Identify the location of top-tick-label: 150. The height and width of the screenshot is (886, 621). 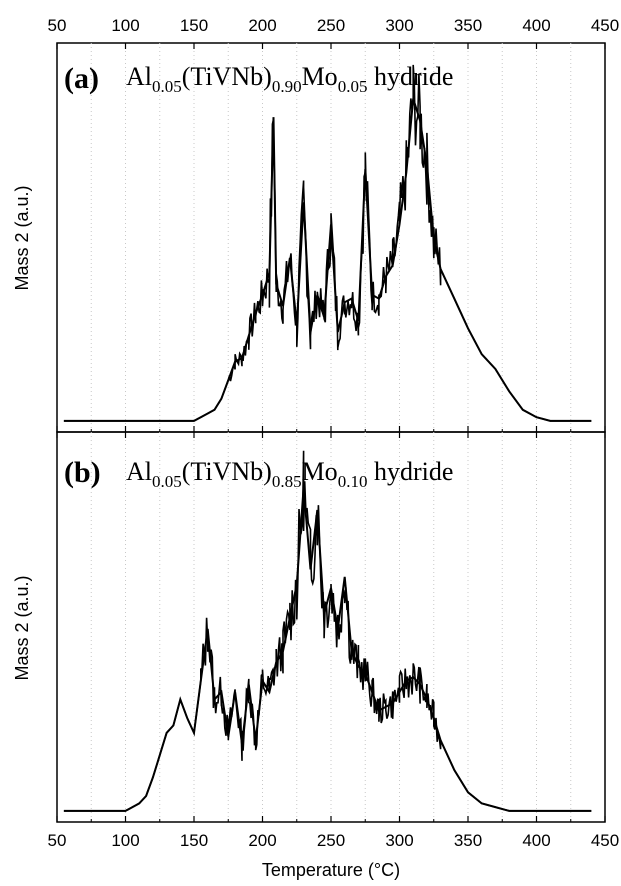
(194, 25).